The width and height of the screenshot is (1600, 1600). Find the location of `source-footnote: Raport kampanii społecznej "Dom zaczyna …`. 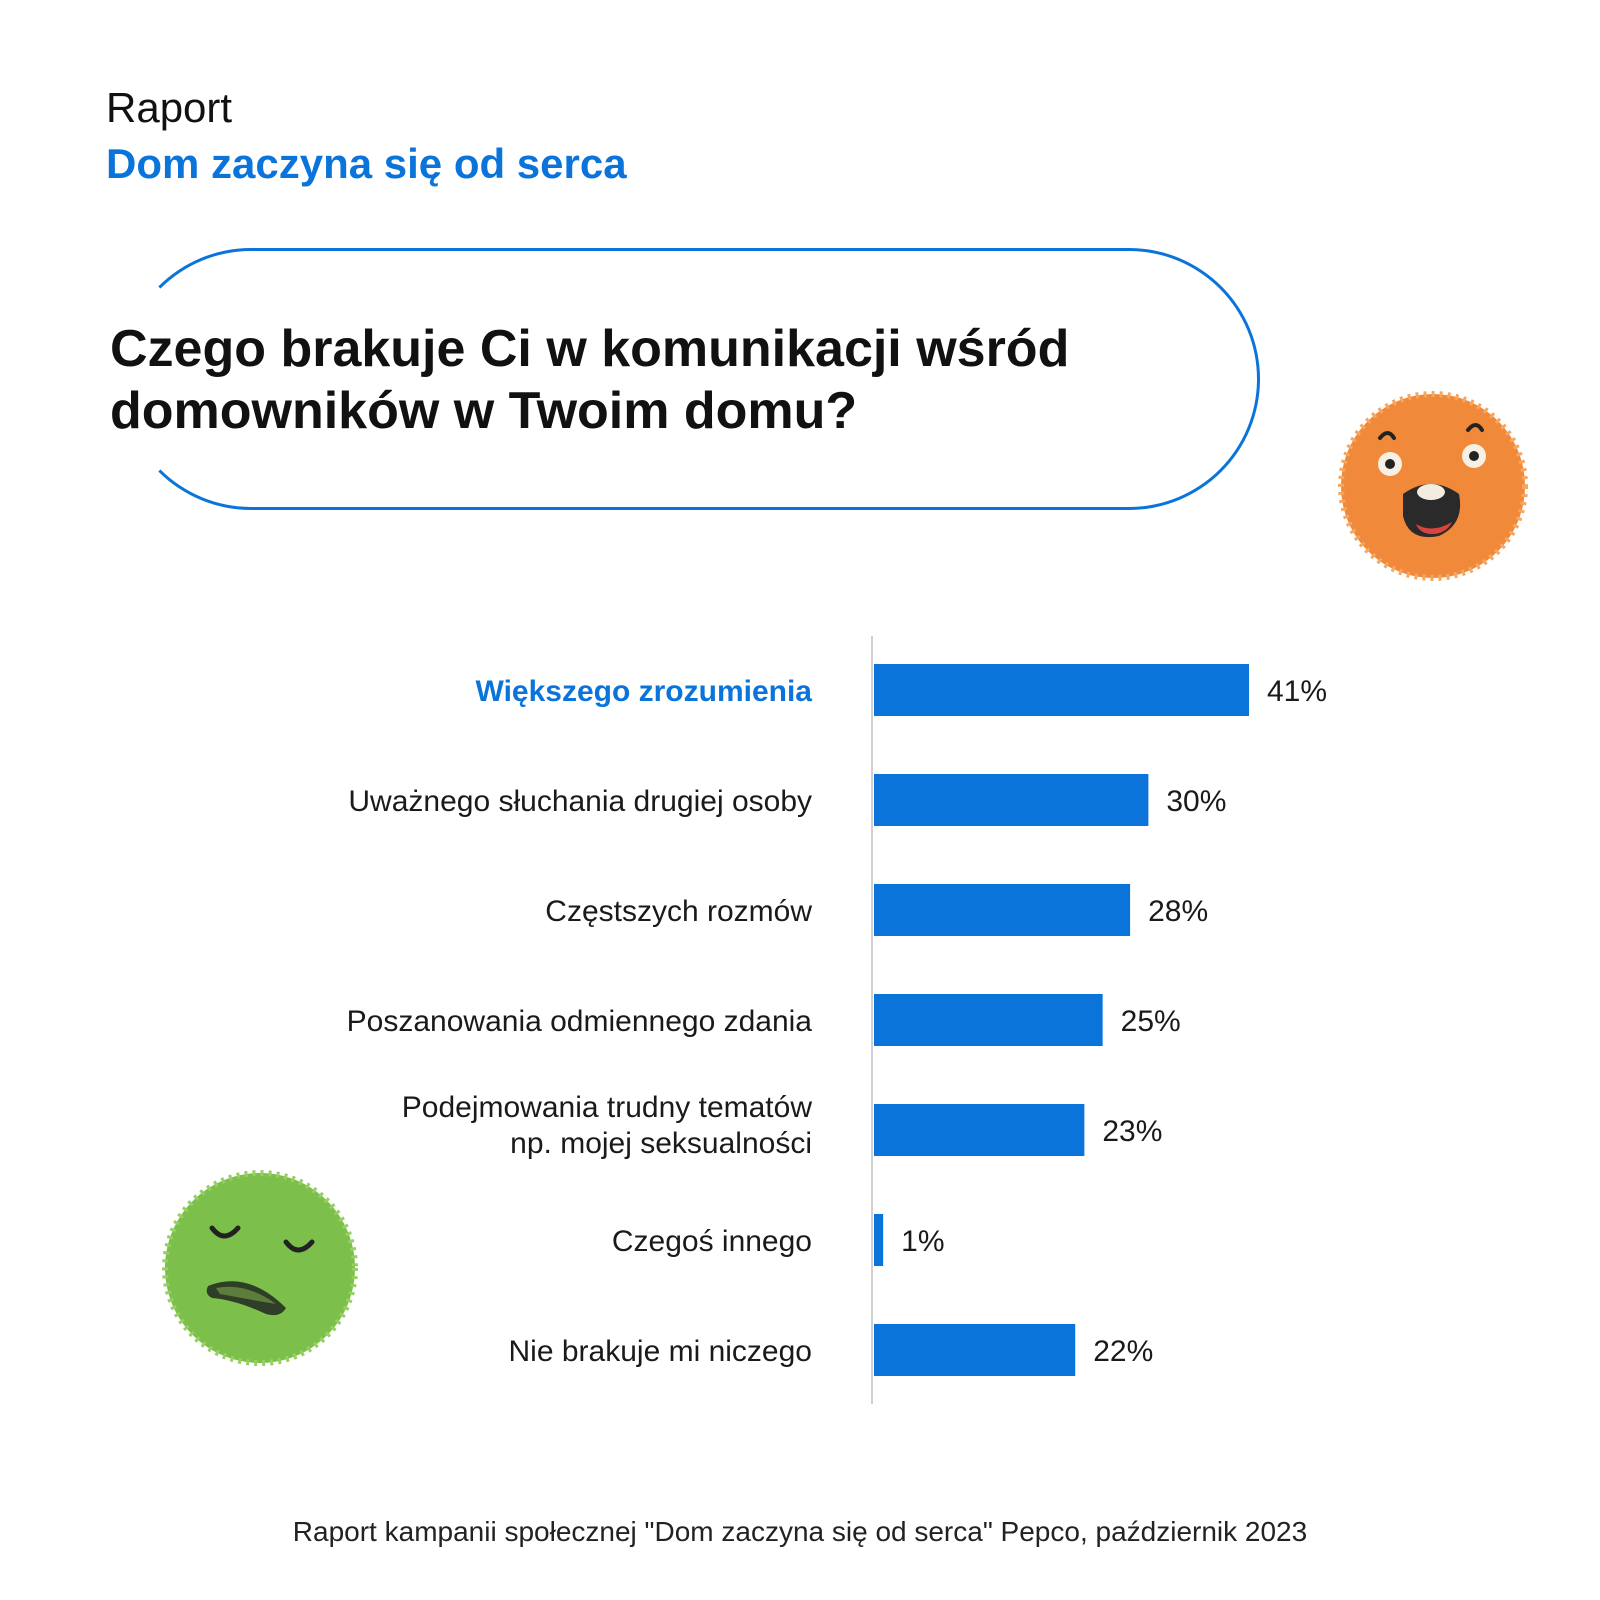

source-footnote: Raport kampanii społecznej "Dom zaczyna … is located at coordinates (800, 1531).